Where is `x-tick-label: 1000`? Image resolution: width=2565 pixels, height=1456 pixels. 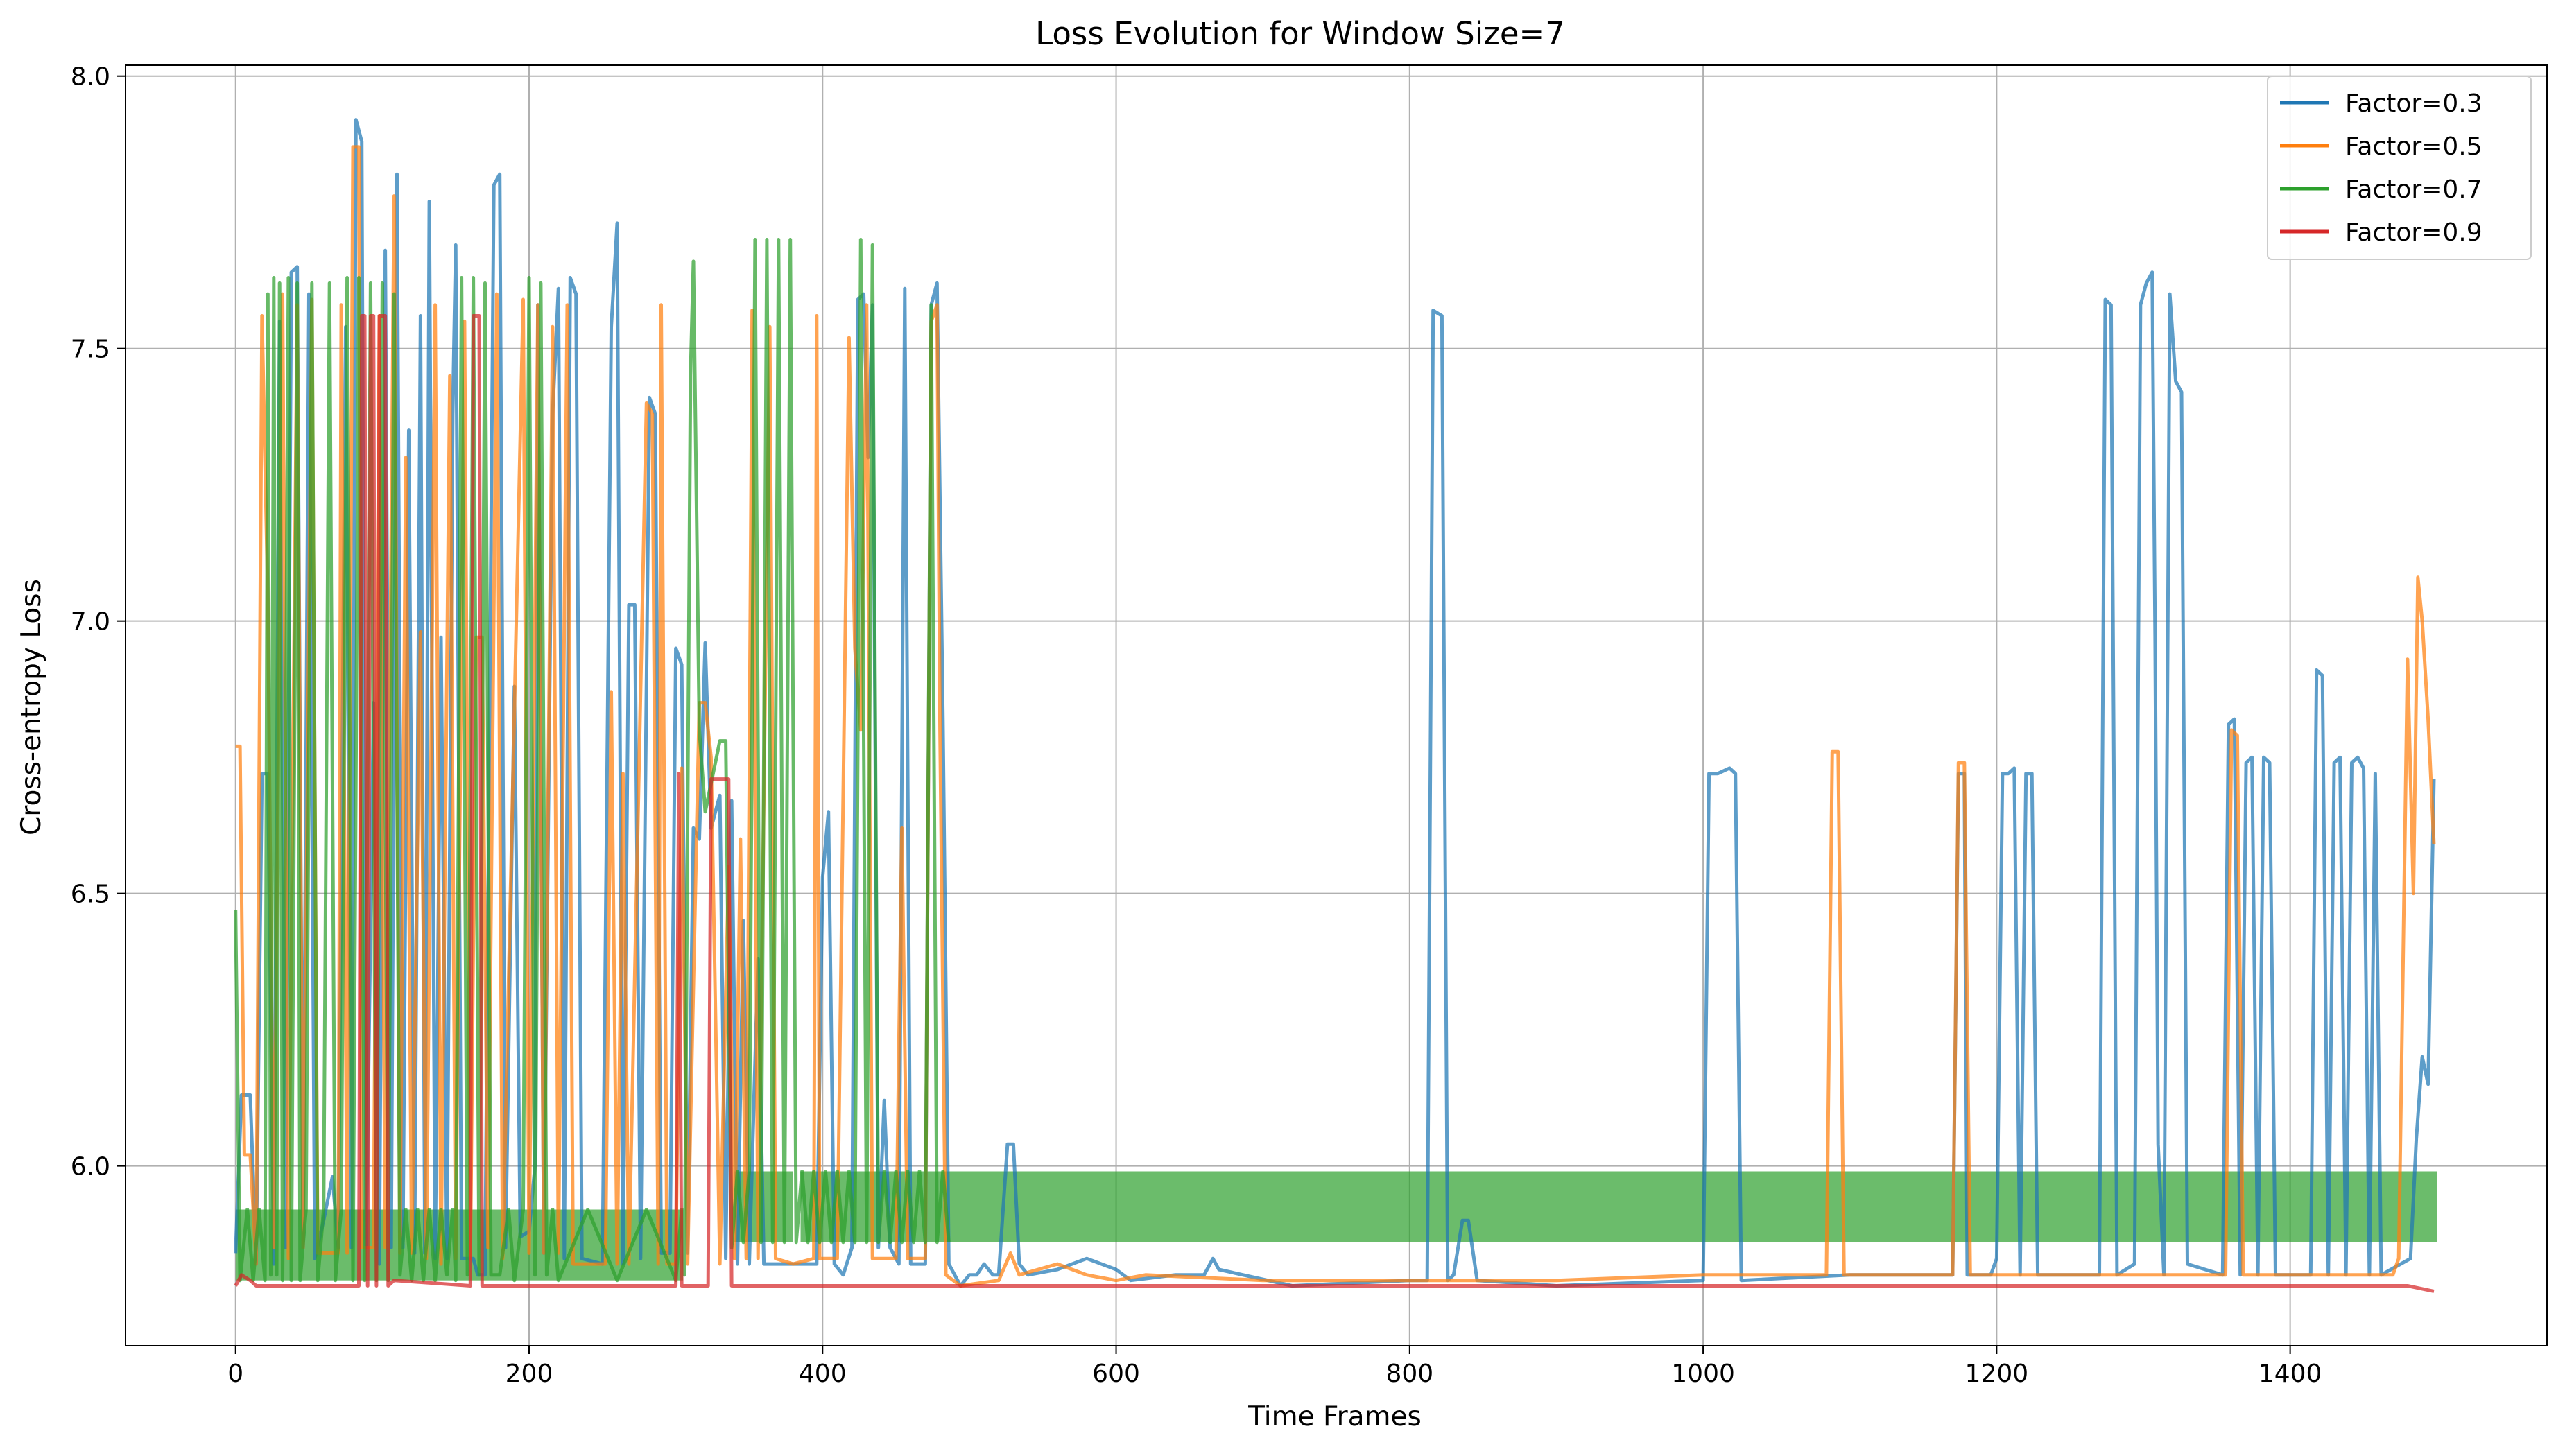
x-tick-label: 1000 is located at coordinates (1703, 1374).